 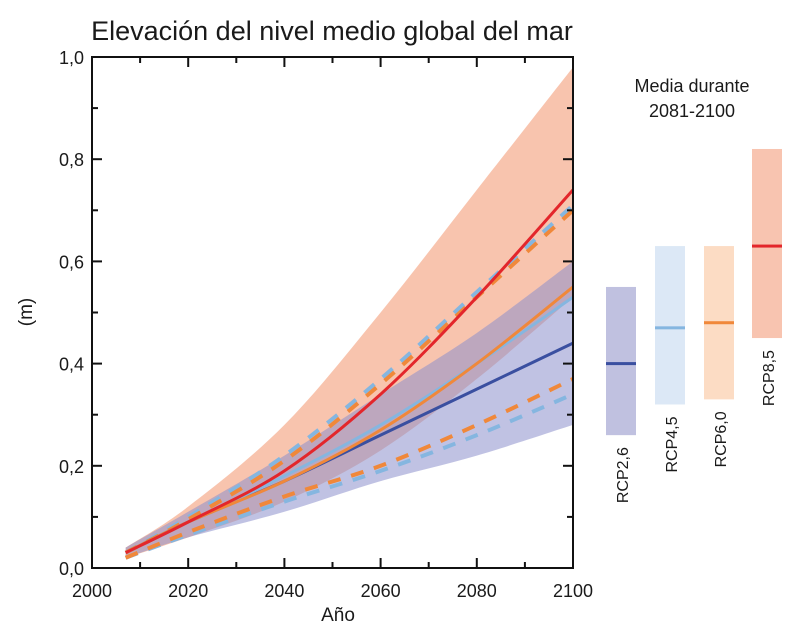 What do you see at coordinates (621, 364) in the screenshot?
I see `median-line-RCP2,6` at bounding box center [621, 364].